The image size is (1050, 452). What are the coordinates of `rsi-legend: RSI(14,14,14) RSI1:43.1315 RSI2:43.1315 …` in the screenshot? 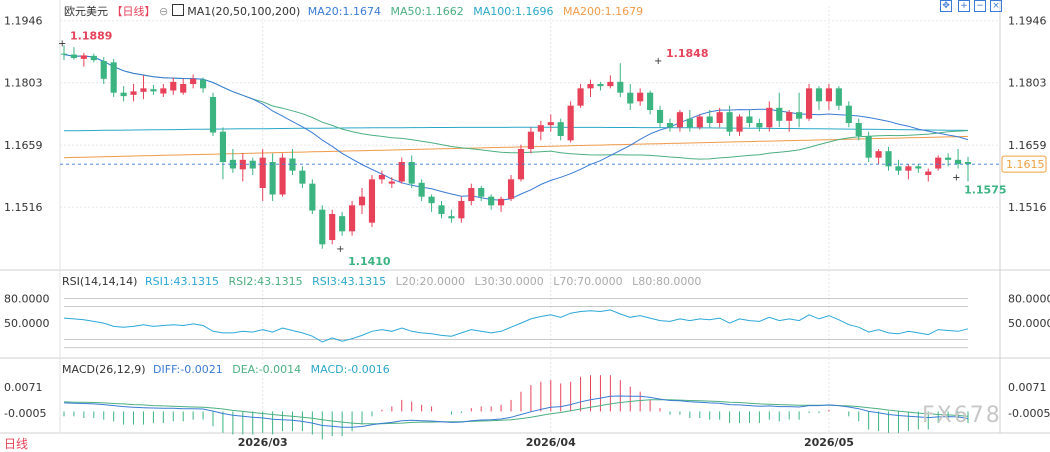 It's located at (381, 282).